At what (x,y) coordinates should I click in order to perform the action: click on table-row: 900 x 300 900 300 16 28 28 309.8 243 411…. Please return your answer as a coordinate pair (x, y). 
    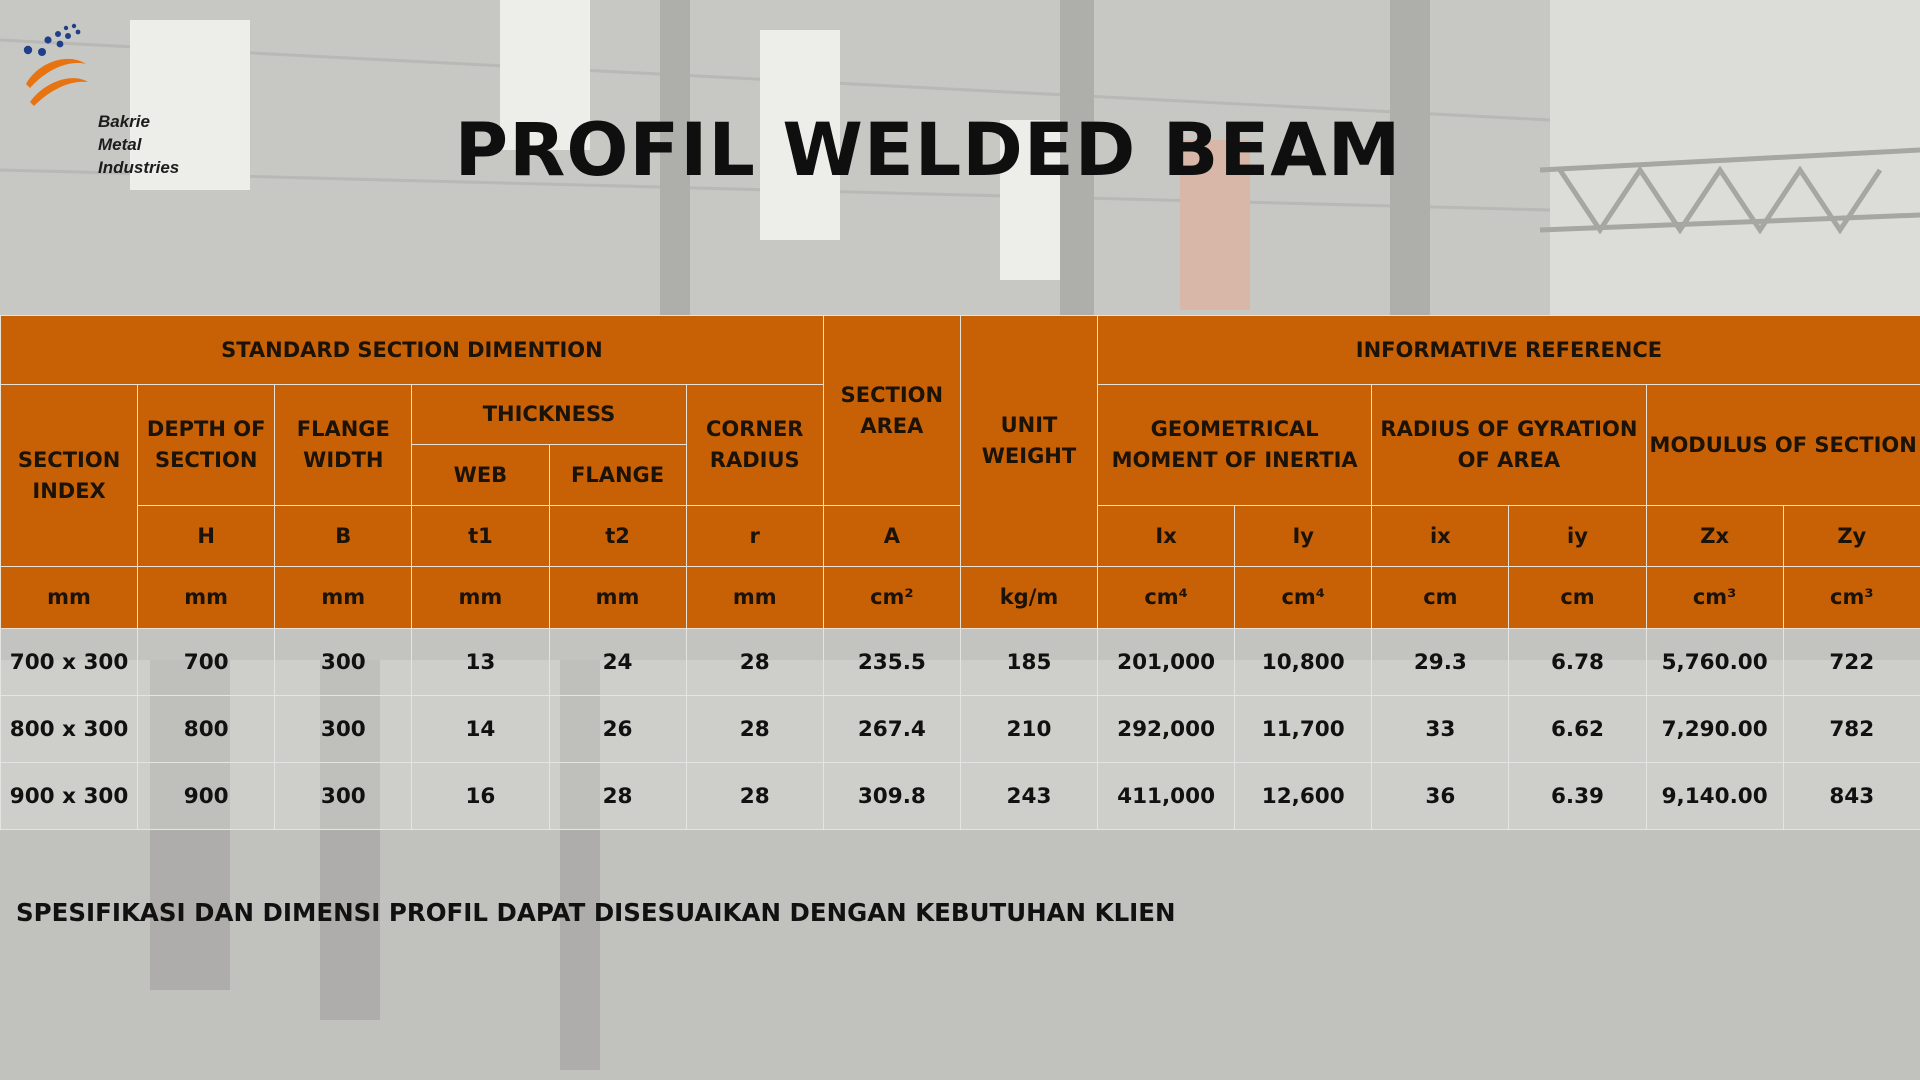
    Looking at the image, I should click on (960, 796).